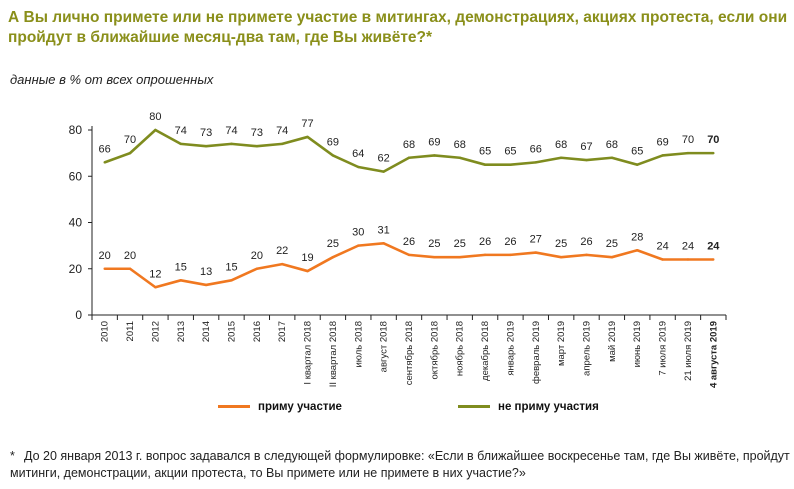 The image size is (794, 489). What do you see at coordinates (474, 407) in the screenshot?
I see `legend-swatch-not-participate` at bounding box center [474, 407].